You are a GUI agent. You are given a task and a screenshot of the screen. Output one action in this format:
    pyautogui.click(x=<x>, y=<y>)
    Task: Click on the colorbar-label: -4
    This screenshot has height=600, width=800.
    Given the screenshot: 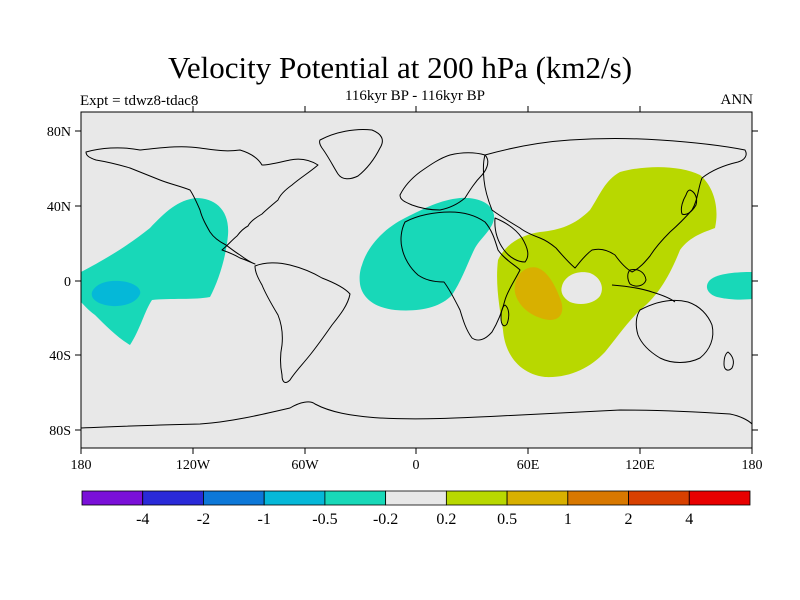 What is the action you would take?
    pyautogui.click(x=142, y=519)
    